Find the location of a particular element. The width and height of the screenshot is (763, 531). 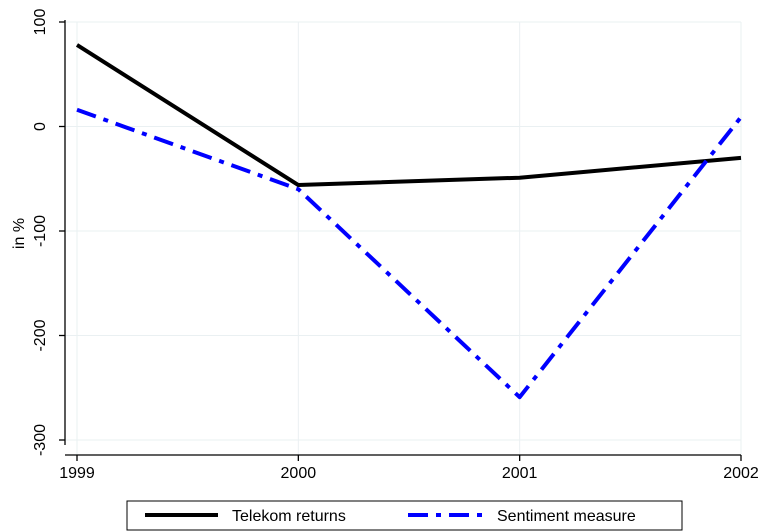

x-axis: 1999 2000 2001 2002 is located at coordinates (409, 468).